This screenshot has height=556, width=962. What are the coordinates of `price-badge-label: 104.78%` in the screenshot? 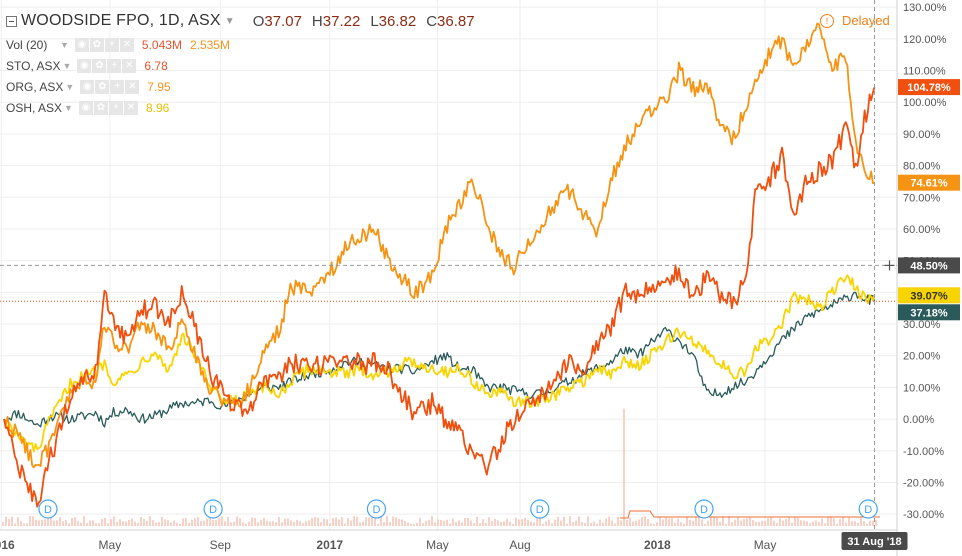 It's located at (929, 88).